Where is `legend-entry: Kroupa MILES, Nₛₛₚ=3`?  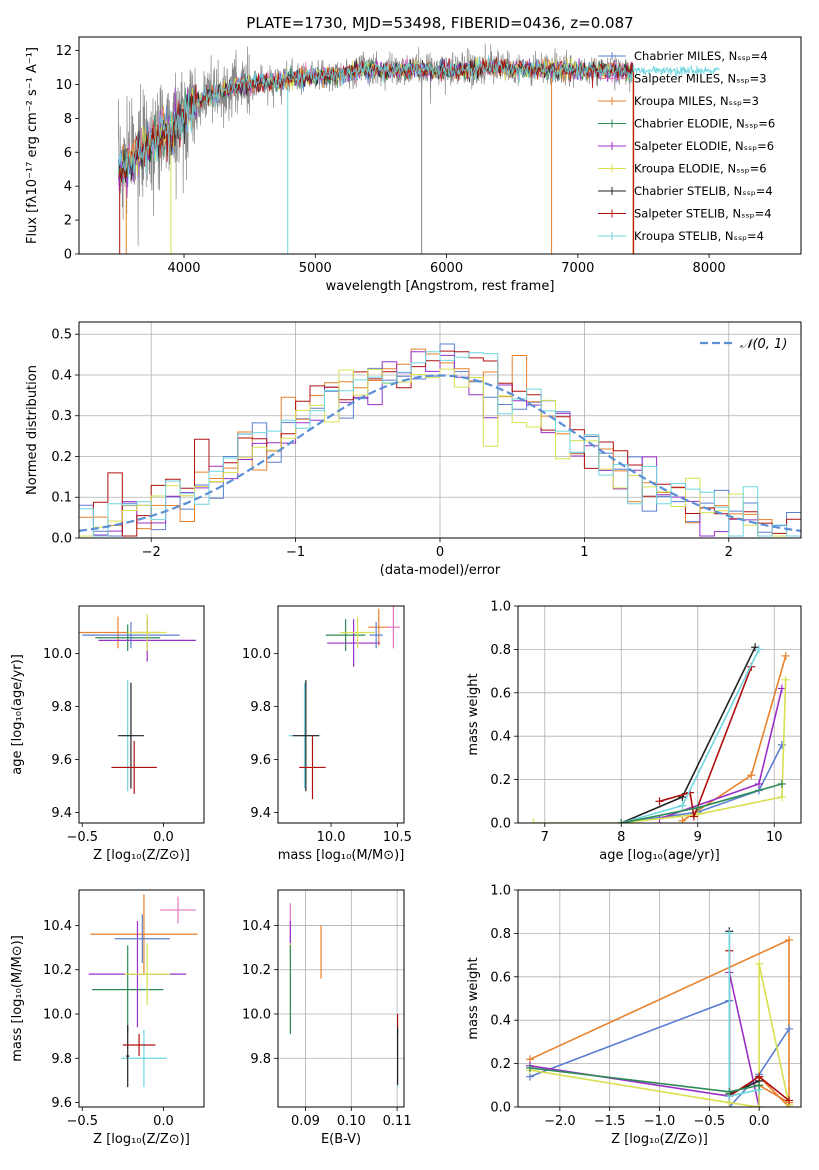 legend-entry: Kroupa MILES, Nₛₛₚ=3 is located at coordinates (696, 101).